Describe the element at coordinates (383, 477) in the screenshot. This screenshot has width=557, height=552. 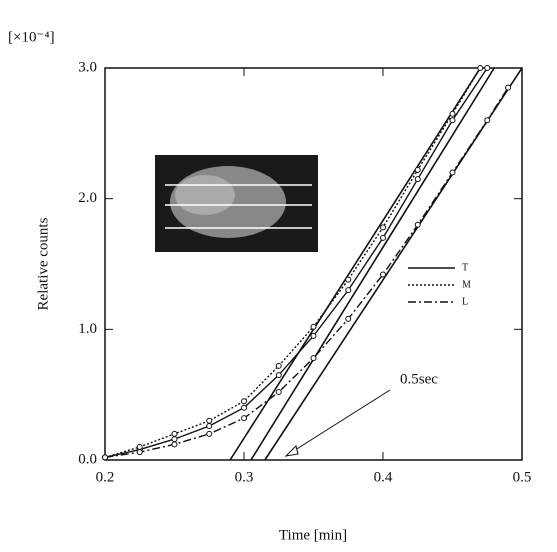
I see `x-tick-label: 0.4` at that location.